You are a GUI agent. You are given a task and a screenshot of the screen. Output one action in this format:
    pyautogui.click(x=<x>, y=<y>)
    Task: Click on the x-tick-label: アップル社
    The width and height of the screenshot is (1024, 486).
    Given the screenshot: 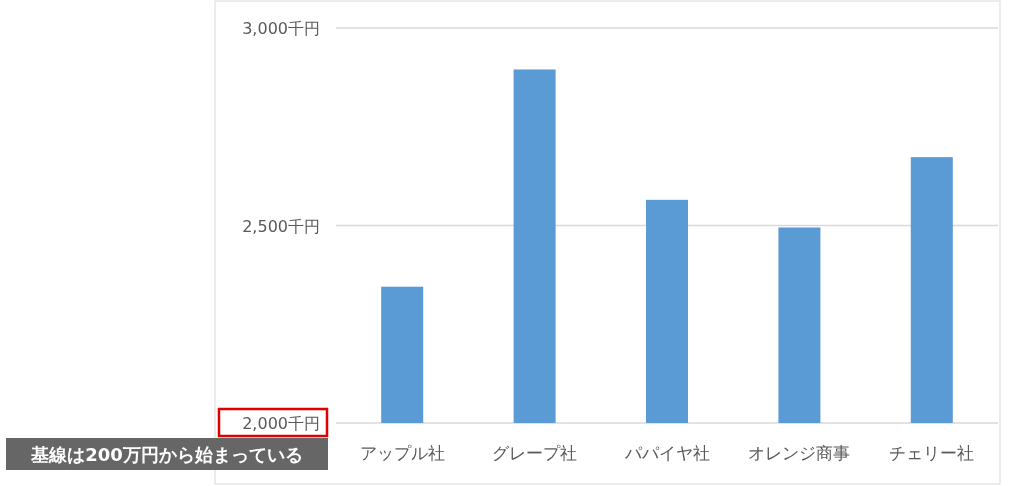 What is the action you would take?
    pyautogui.click(x=402, y=453)
    